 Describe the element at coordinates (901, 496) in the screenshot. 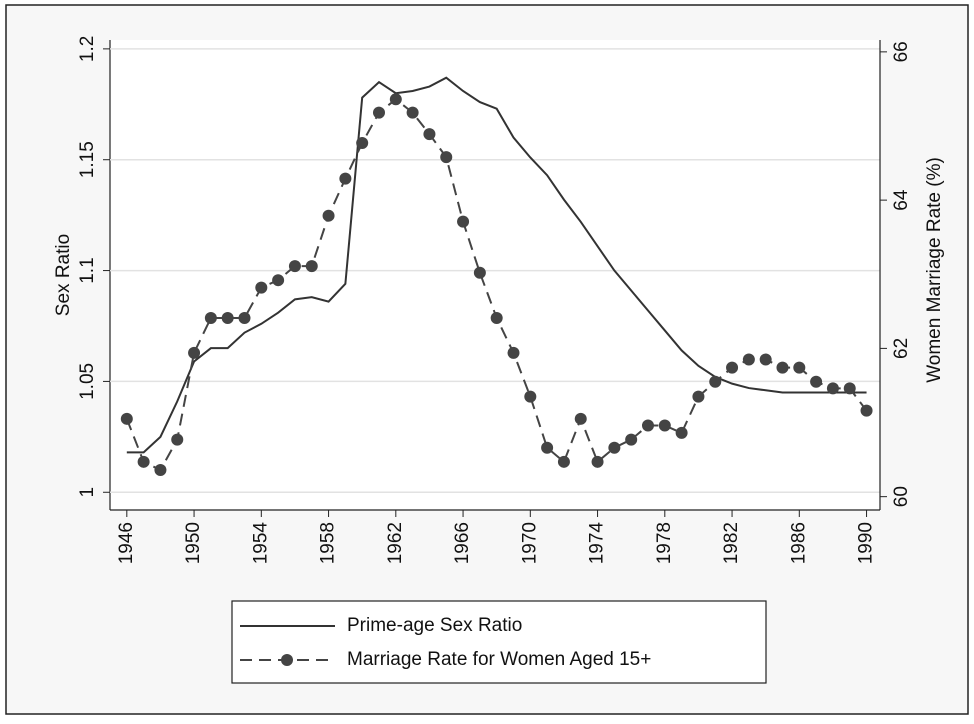

I see `y2-tick-label: 60` at that location.